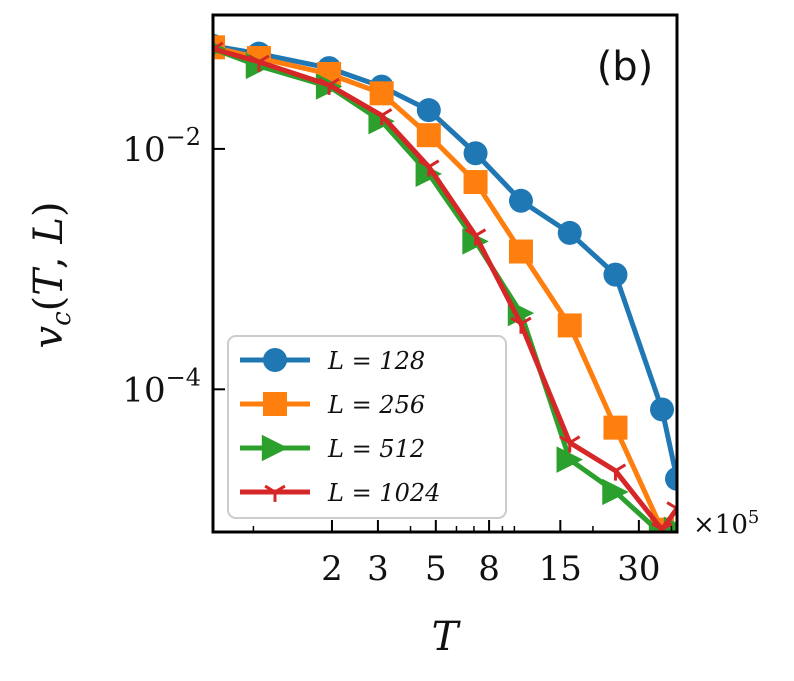 The width and height of the screenshot is (794, 681). I want to click on x-tick-label: 2, so click(332, 569).